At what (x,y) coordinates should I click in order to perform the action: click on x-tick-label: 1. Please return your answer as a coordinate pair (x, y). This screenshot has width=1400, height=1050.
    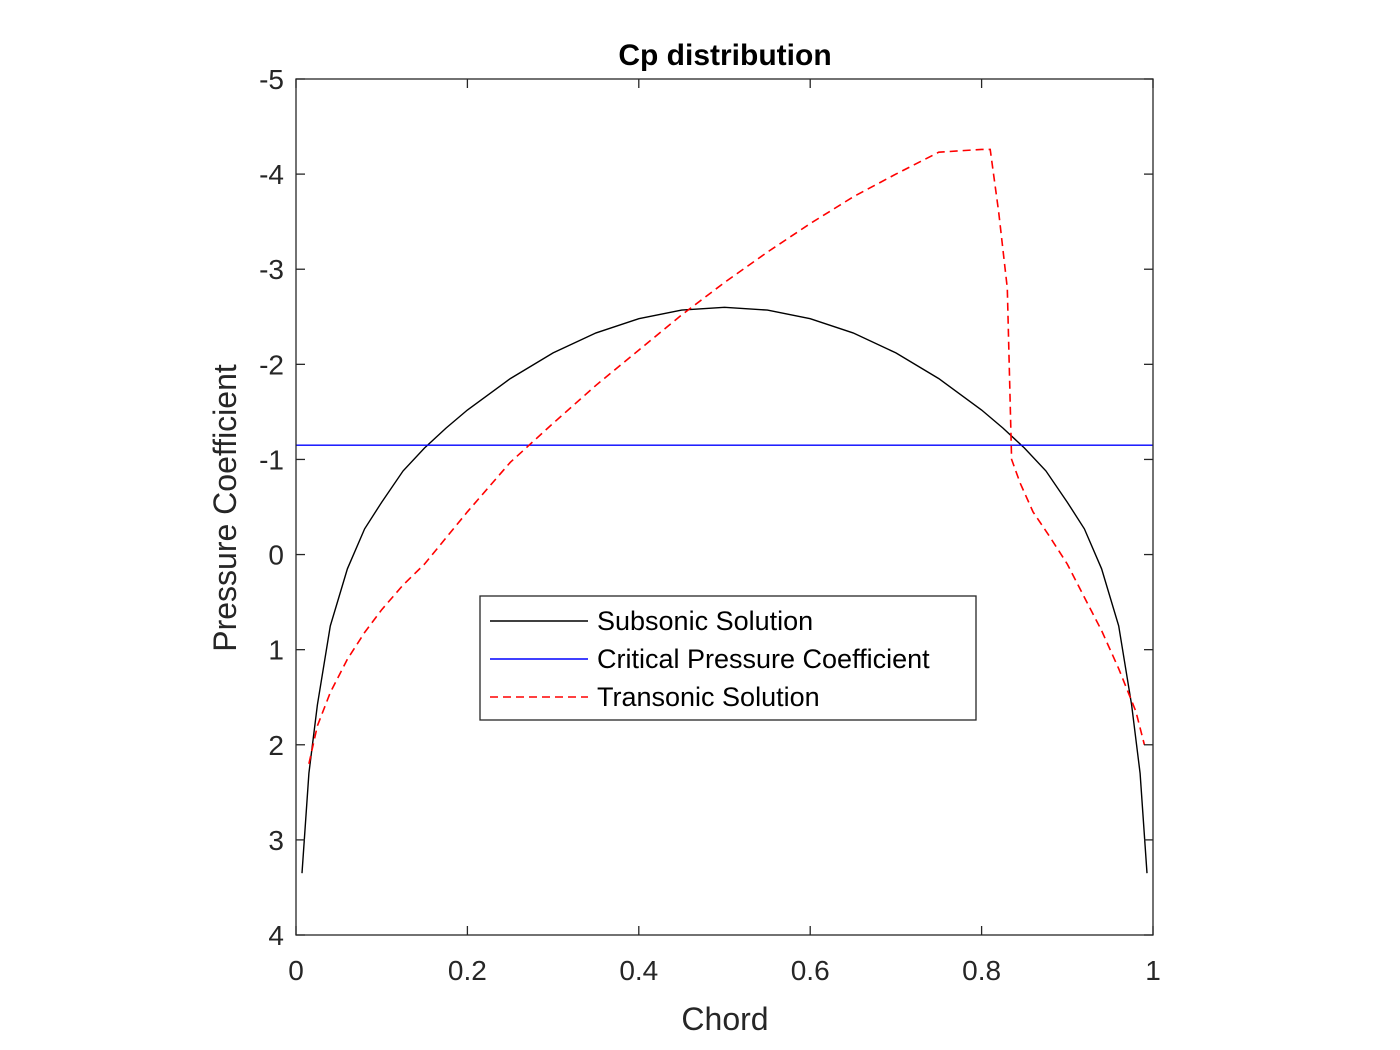
    Looking at the image, I should click on (1153, 970).